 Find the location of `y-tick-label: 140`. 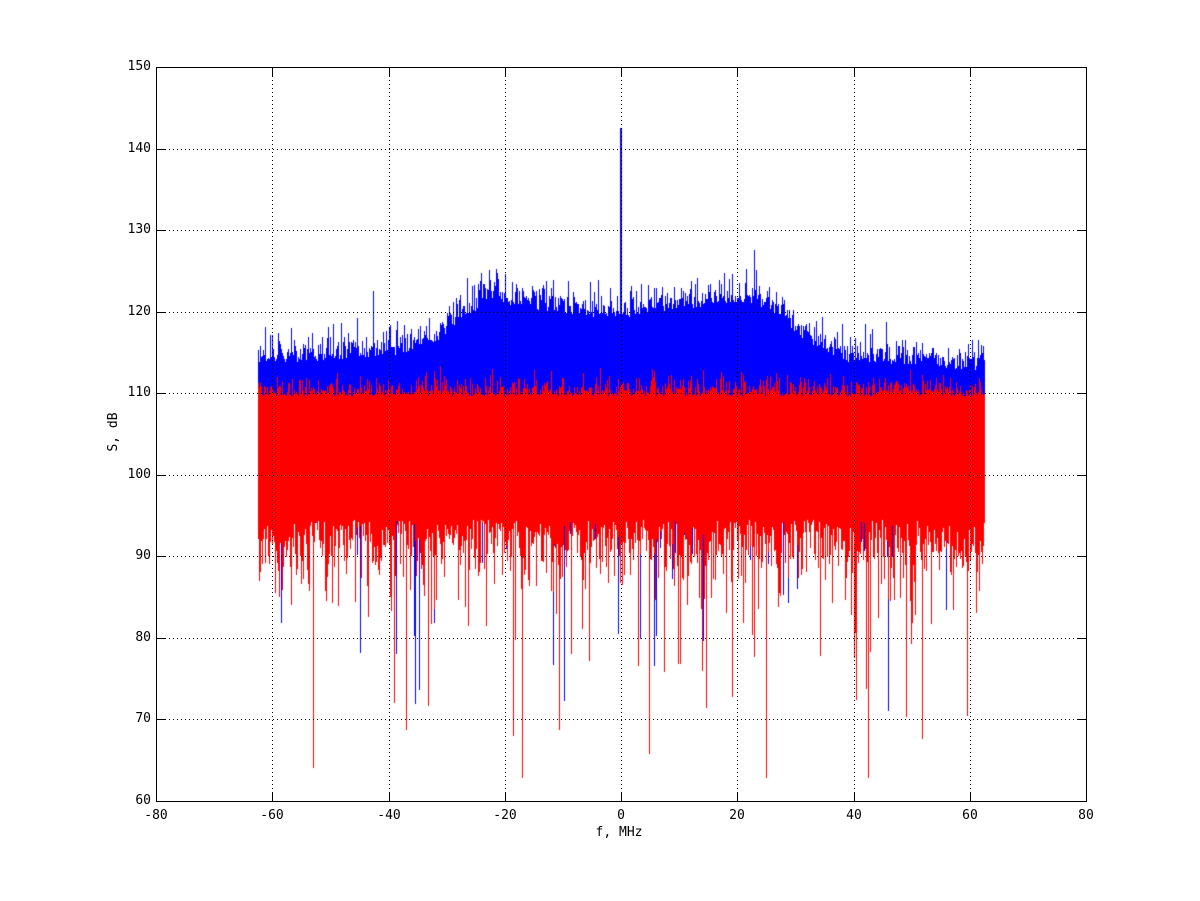

y-tick-label: 140 is located at coordinates (139, 148).